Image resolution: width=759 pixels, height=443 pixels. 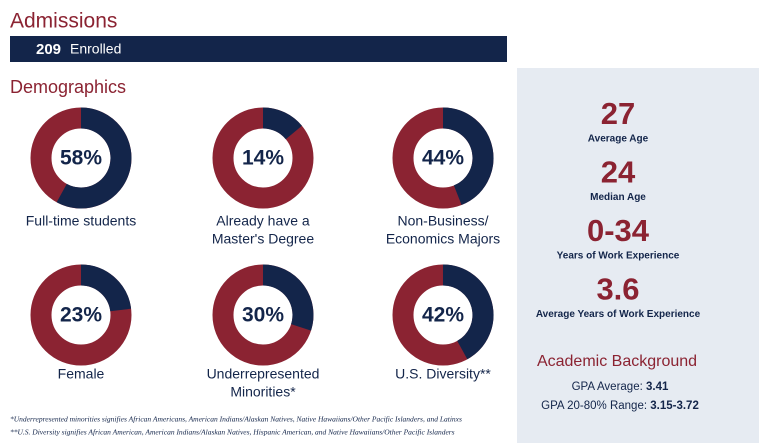 I want to click on donut-label: 23%, so click(x=81, y=315).